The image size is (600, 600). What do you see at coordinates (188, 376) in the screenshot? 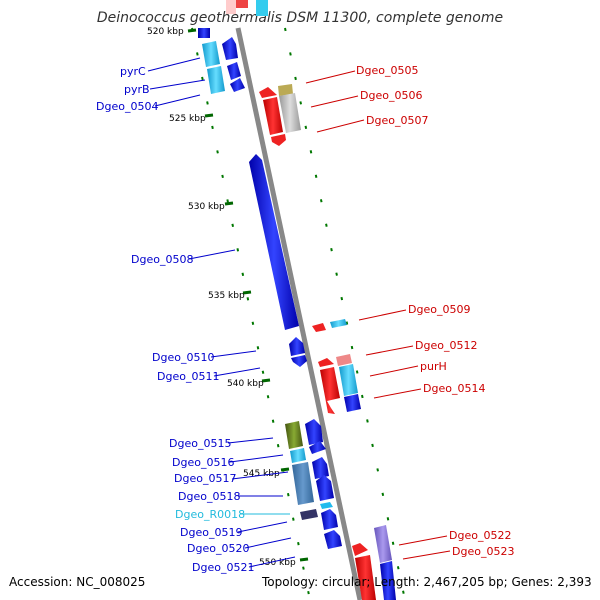
I see `label-Dgeo_0511: Dgeo_0511` at bounding box center [188, 376].